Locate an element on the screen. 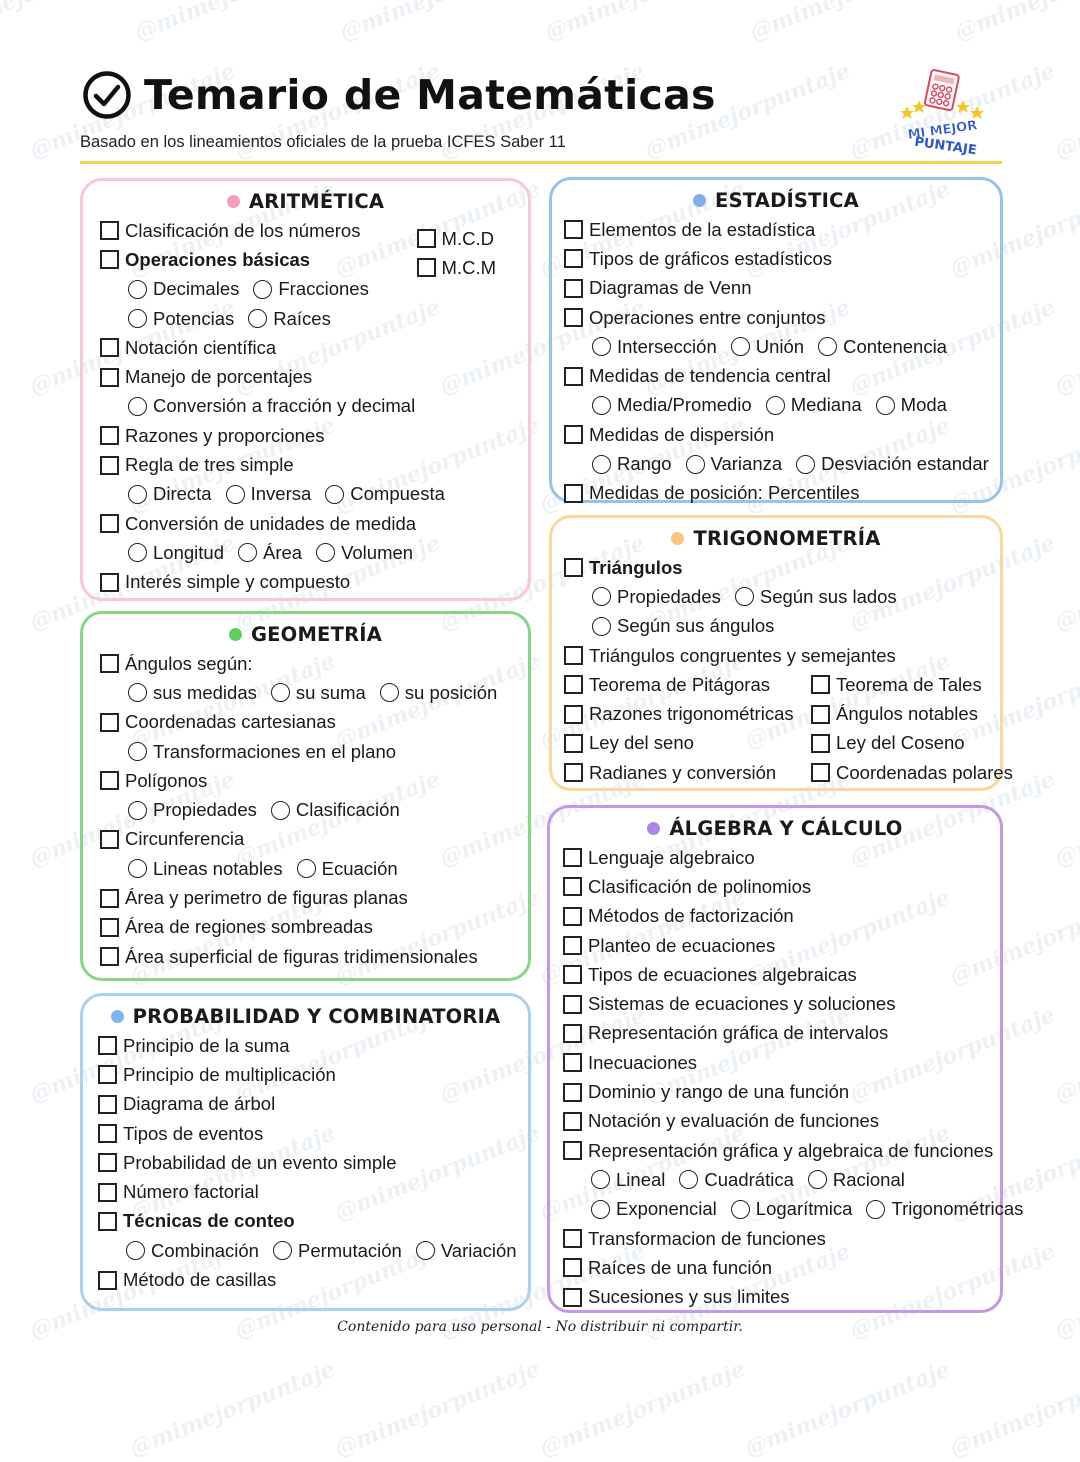 The height and width of the screenshot is (1462, 1080). checkbox-ley-del-coseno: Ley del Coseno is located at coordinates (888, 743).